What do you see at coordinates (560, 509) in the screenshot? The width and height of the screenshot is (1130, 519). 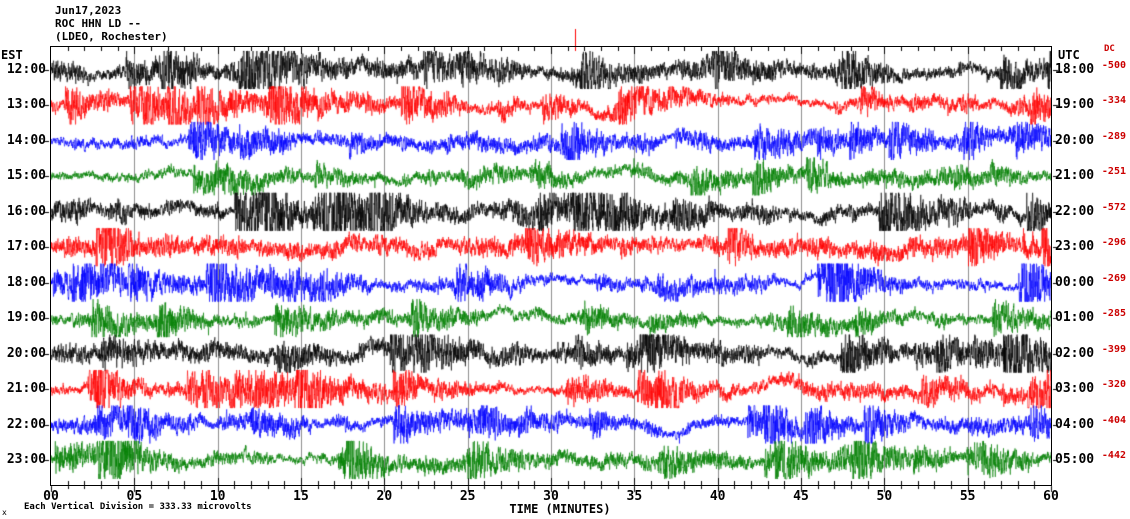 I see `x-axis-label: TIME (MINUTES)` at bounding box center [560, 509].